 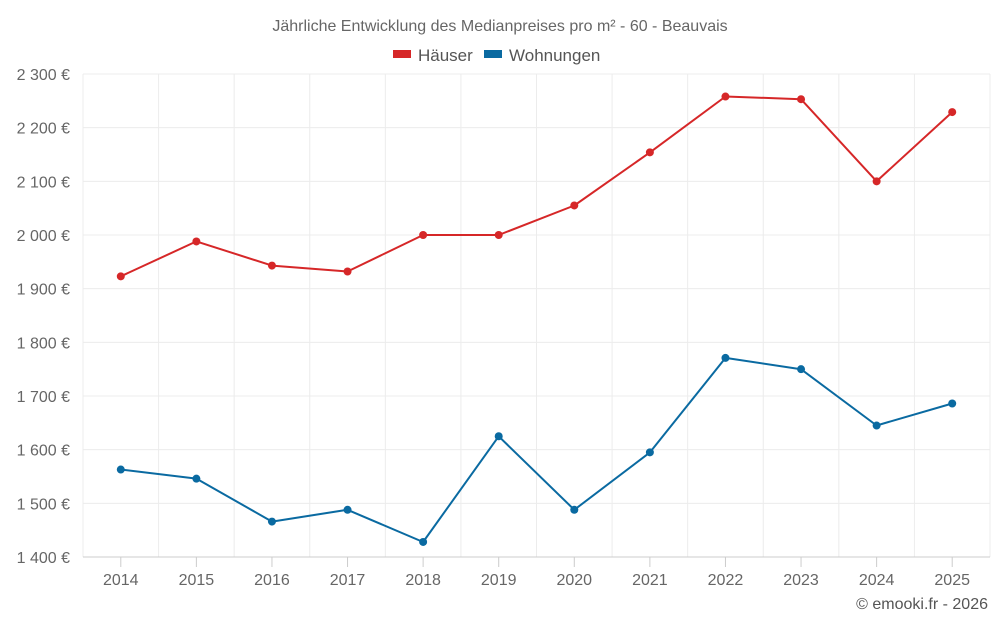 What do you see at coordinates (196, 478) in the screenshot?
I see `point-wohnungen-2015` at bounding box center [196, 478].